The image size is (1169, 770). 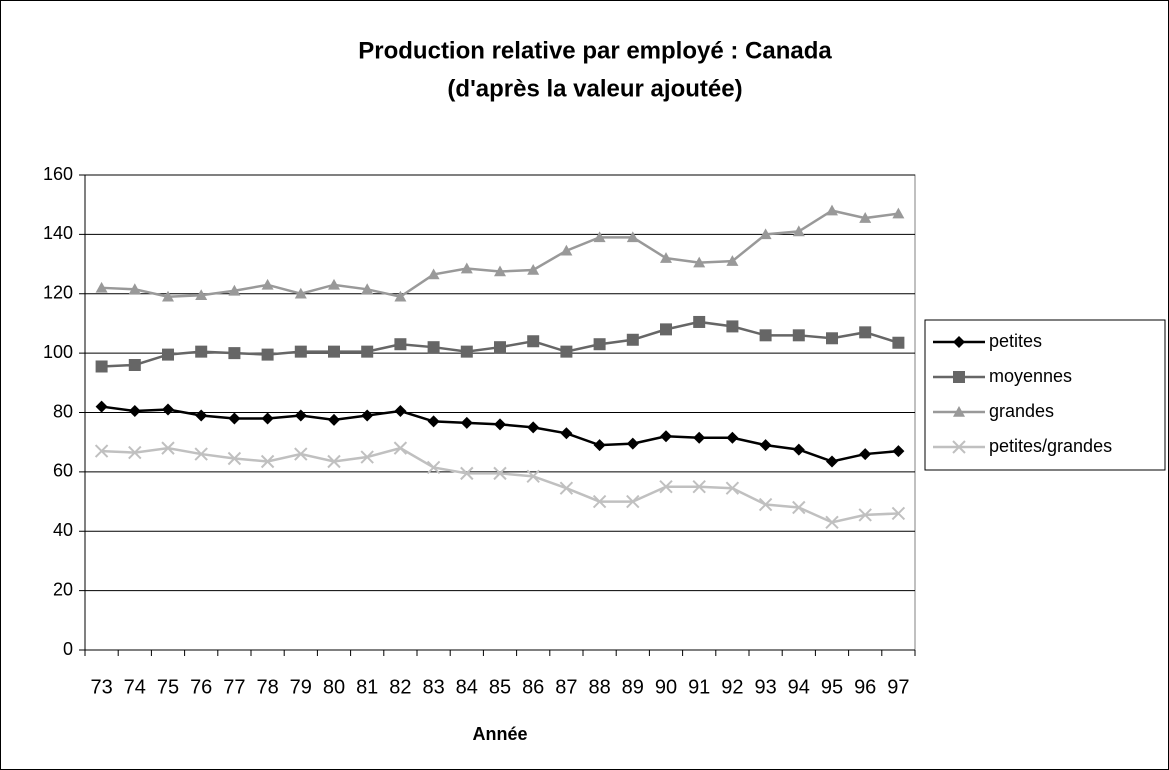 I want to click on x-axis-label: Année, so click(x=499, y=734).